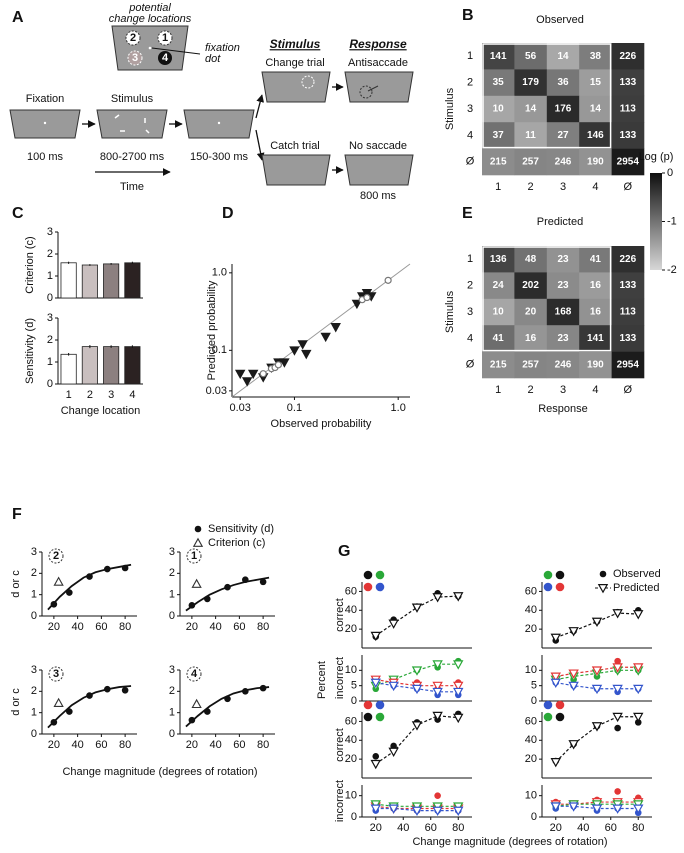  Describe the element at coordinates (531, 259) in the screenshot. I see `cell-label: 48` at that location.